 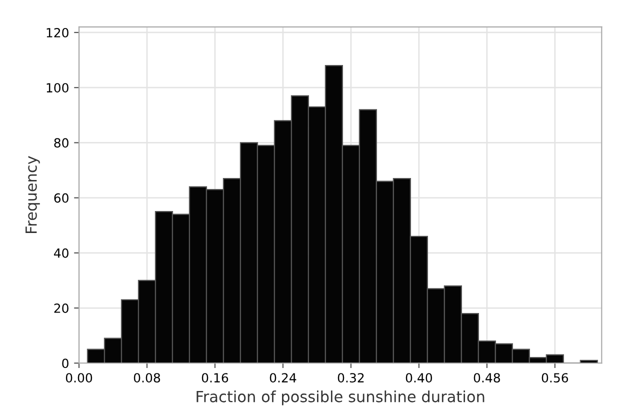 I want to click on y-tick-label: 100, so click(x=57, y=88).